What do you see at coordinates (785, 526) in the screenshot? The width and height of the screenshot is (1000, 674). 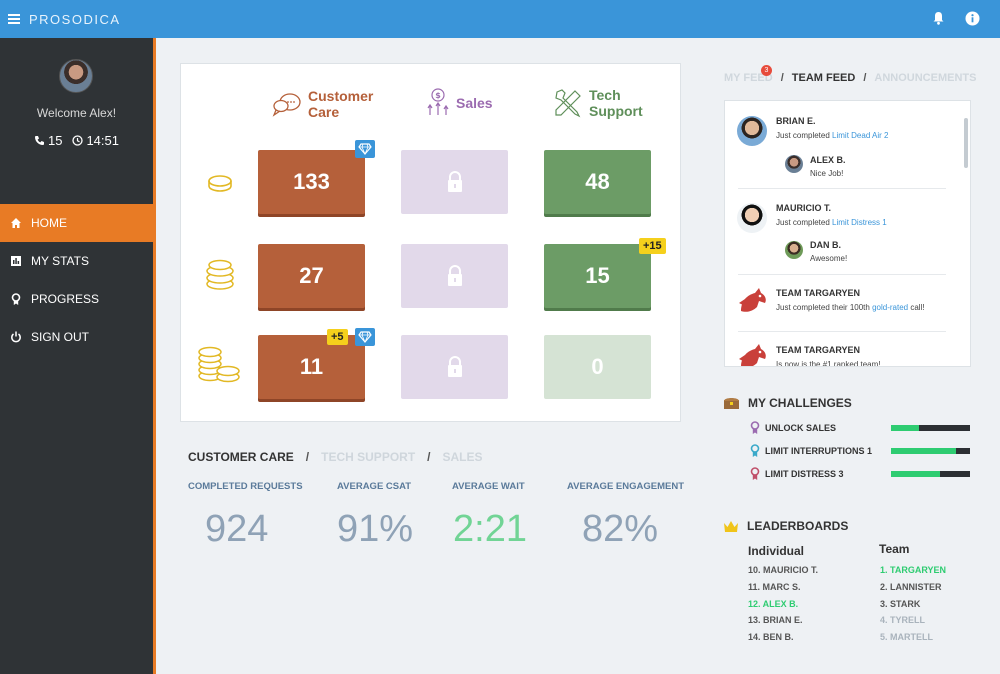 I see `leaderboards-header: LEADERBOARDS` at bounding box center [785, 526].